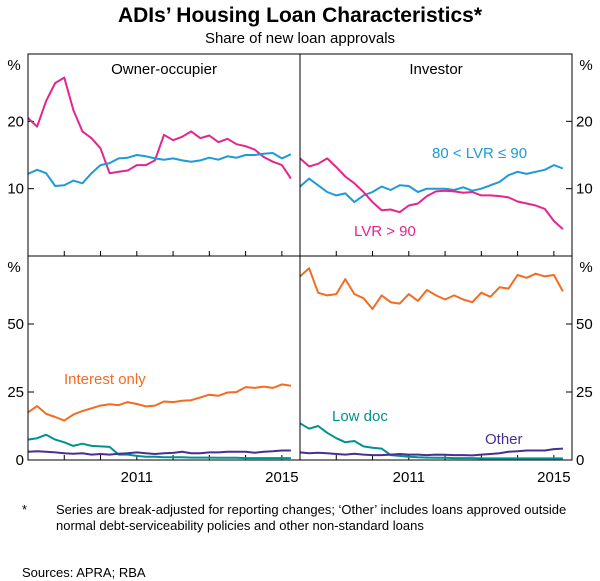  What do you see at coordinates (300, 15) in the screenshot?
I see `chart-title: ADIs’ Housing Loan Characteristics*` at bounding box center [300, 15].